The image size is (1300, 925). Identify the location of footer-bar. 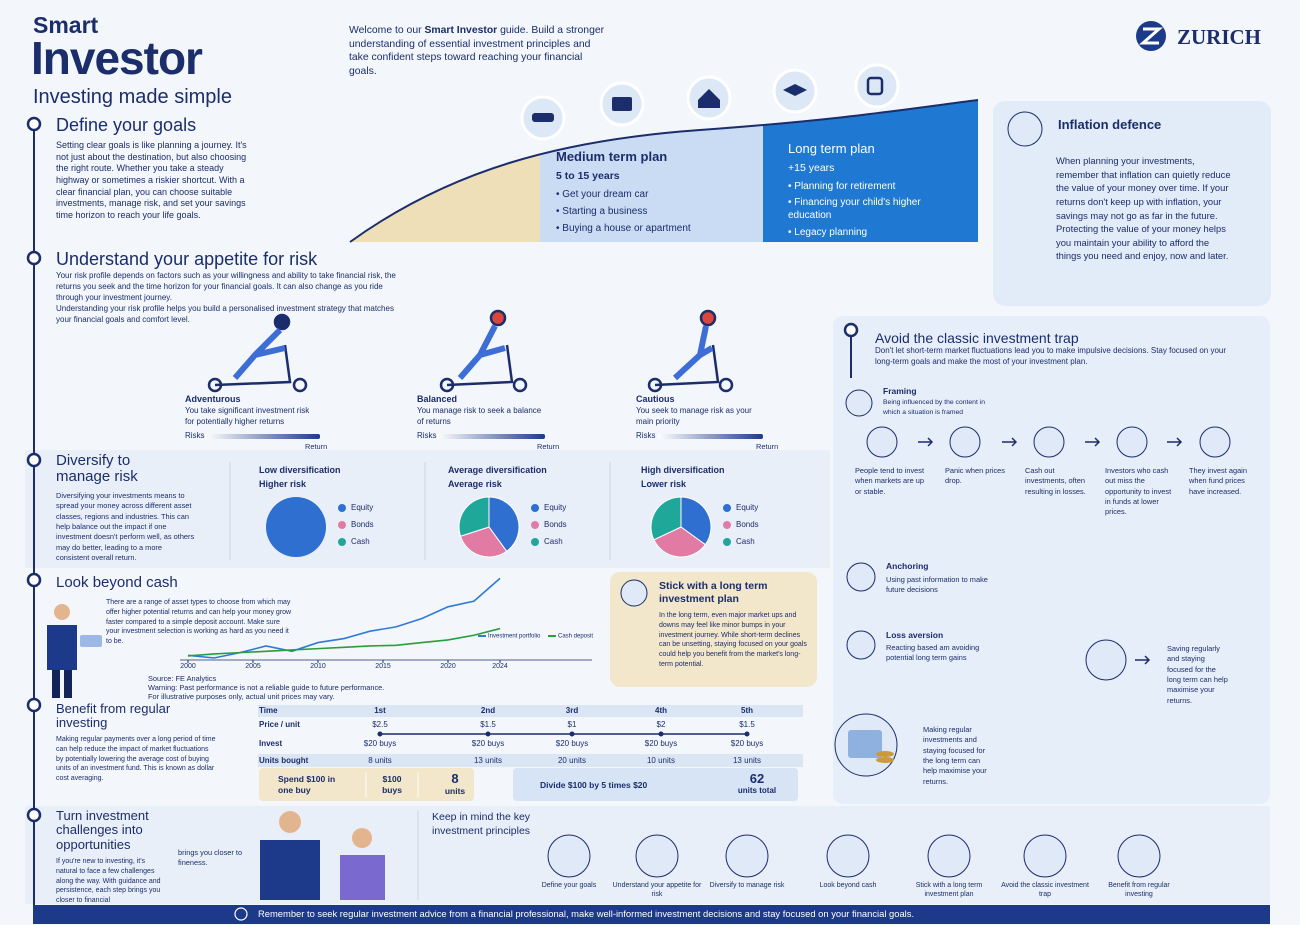
(651, 914).